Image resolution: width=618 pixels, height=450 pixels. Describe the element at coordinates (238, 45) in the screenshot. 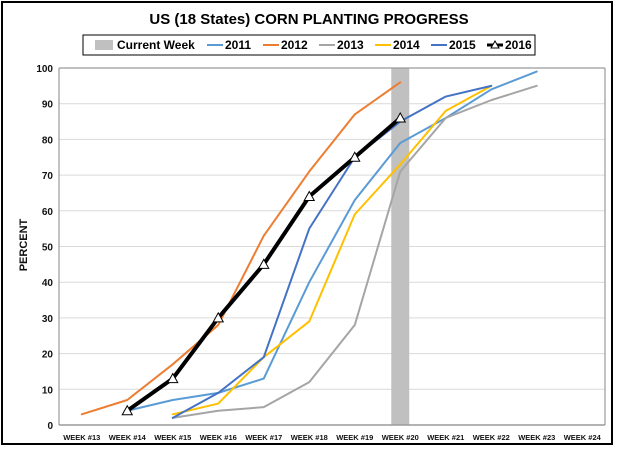

I see `legend-label-2011: 2011` at that location.